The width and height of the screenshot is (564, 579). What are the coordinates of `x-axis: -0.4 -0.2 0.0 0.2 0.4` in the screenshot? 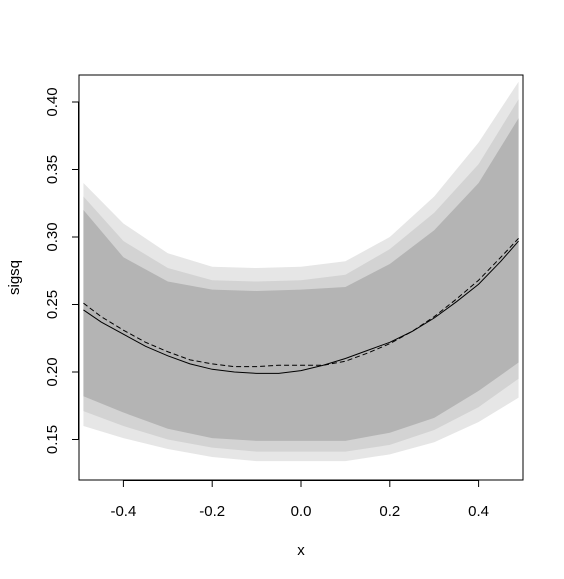 It's located at (299, 500).